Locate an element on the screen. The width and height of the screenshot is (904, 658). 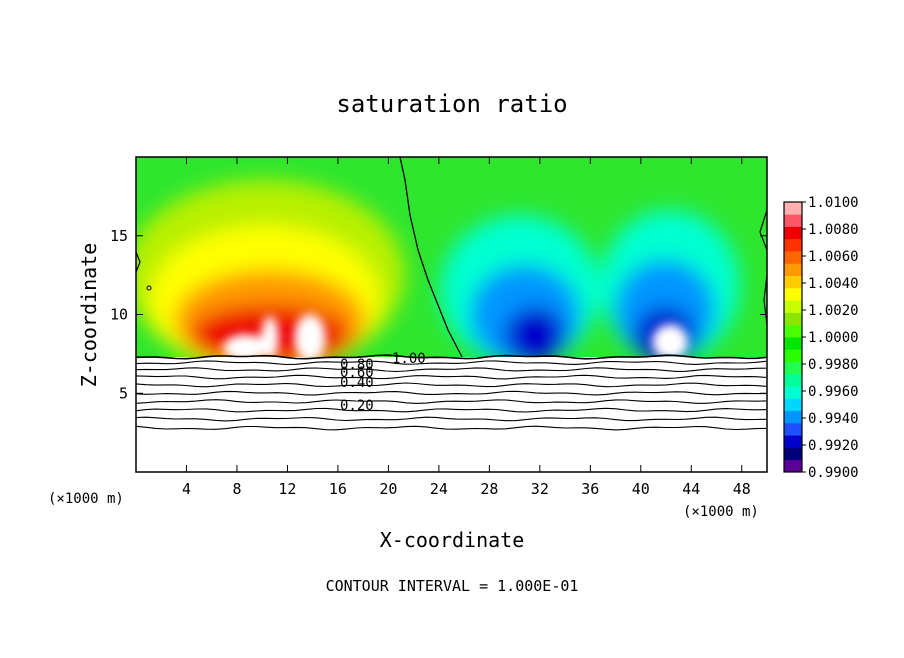
contour-label: 0.60 is located at coordinates (357, 373).